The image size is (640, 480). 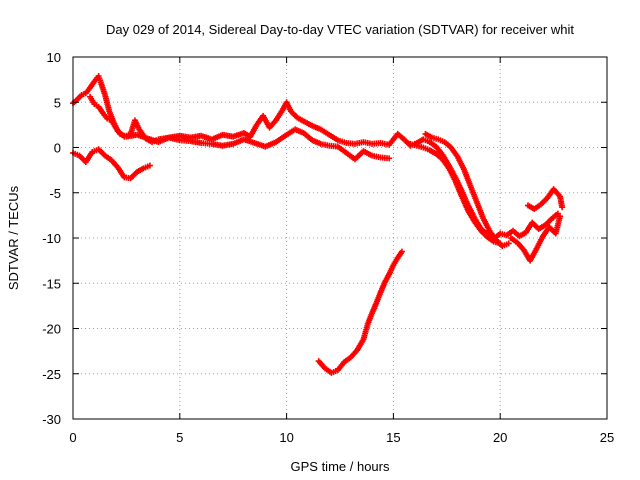 I want to click on x-axis-label: GPS time / hours, so click(x=340, y=466).